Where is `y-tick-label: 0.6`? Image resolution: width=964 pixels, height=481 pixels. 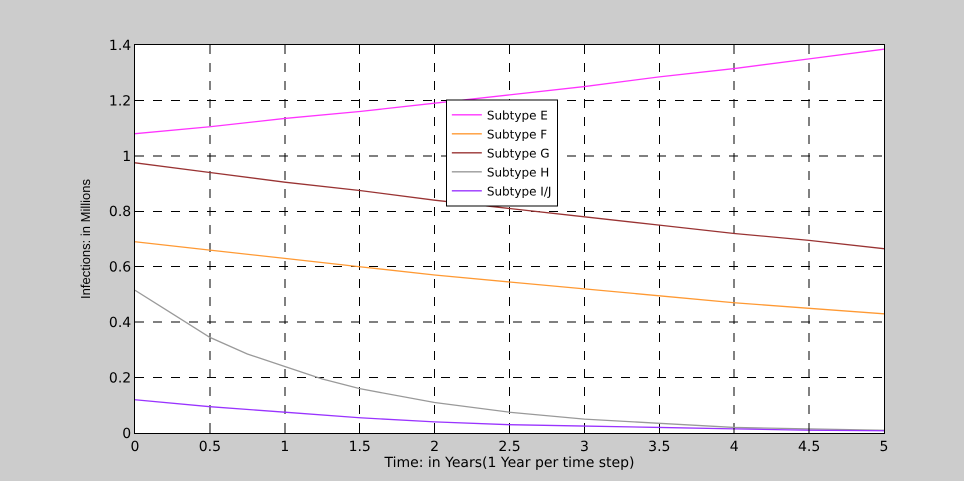
y-tick-label: 0.6 is located at coordinates (120, 268).